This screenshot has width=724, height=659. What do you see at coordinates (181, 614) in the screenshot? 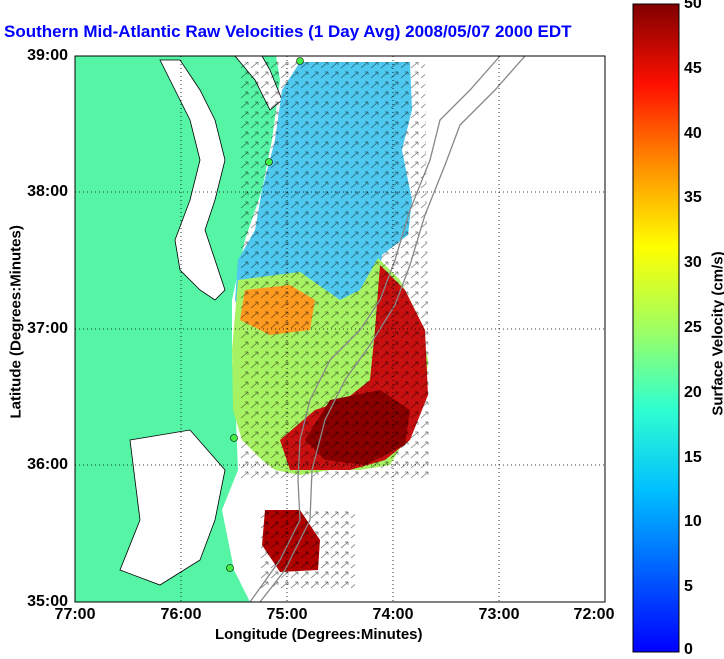
I see `x-tick: 76:00` at bounding box center [181, 614].